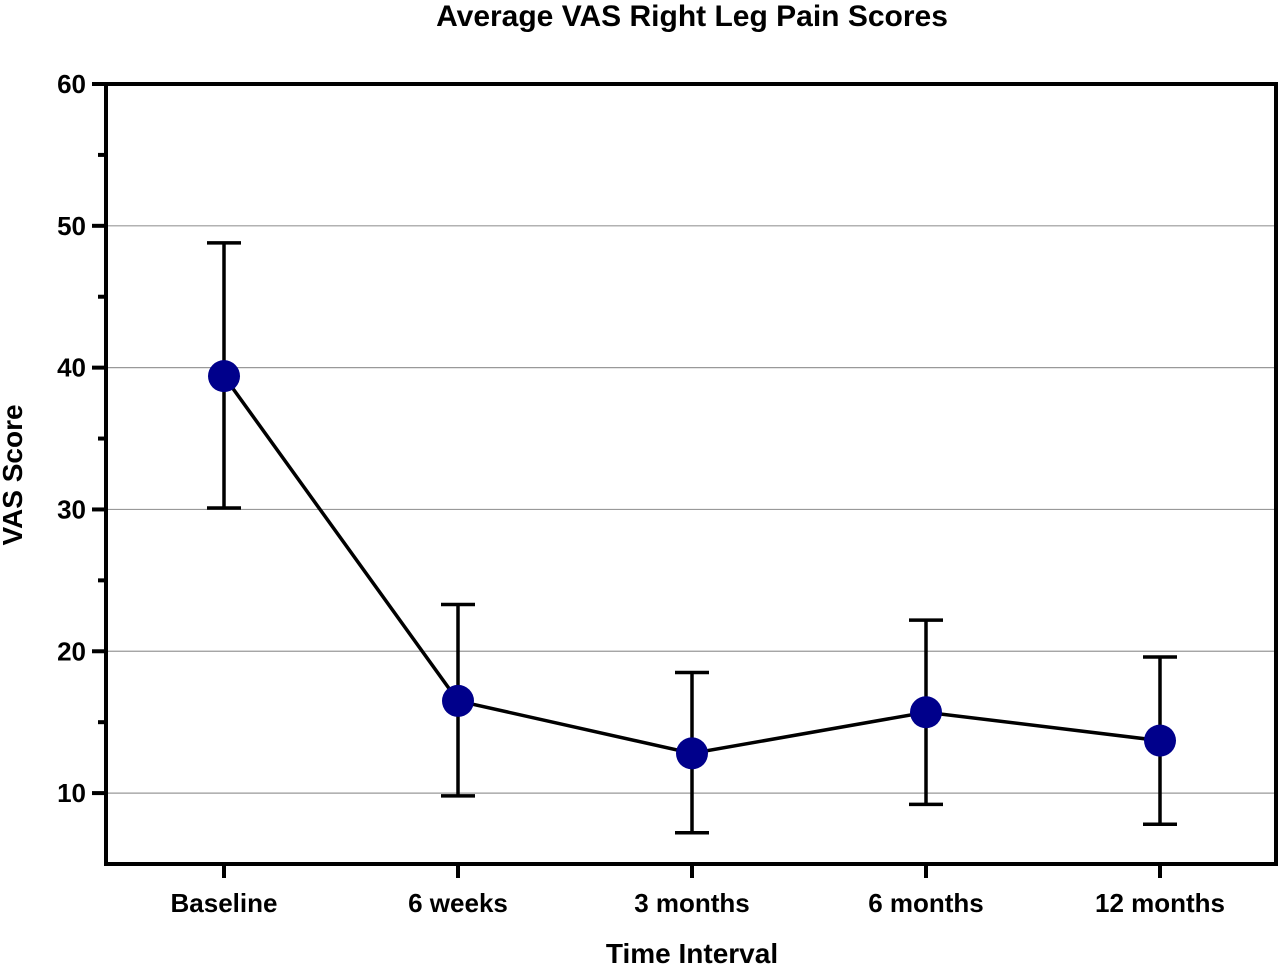 The image size is (1280, 965). Describe the element at coordinates (224, 903) in the screenshot. I see `x-tick-label: Baseline` at that location.